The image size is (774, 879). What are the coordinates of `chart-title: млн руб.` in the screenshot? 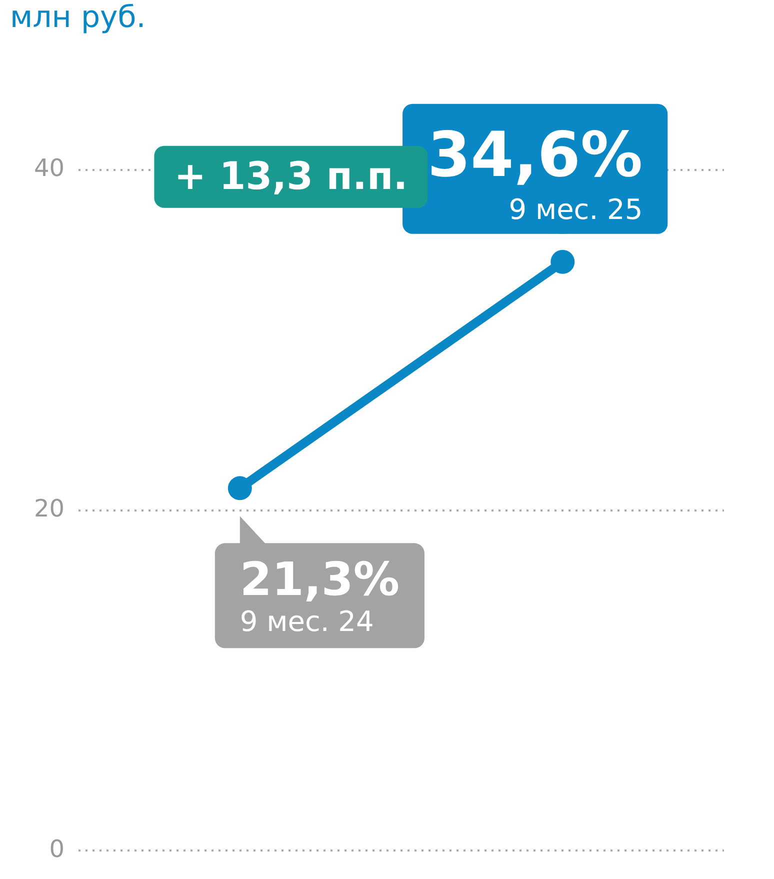 It's located at (78, 18).